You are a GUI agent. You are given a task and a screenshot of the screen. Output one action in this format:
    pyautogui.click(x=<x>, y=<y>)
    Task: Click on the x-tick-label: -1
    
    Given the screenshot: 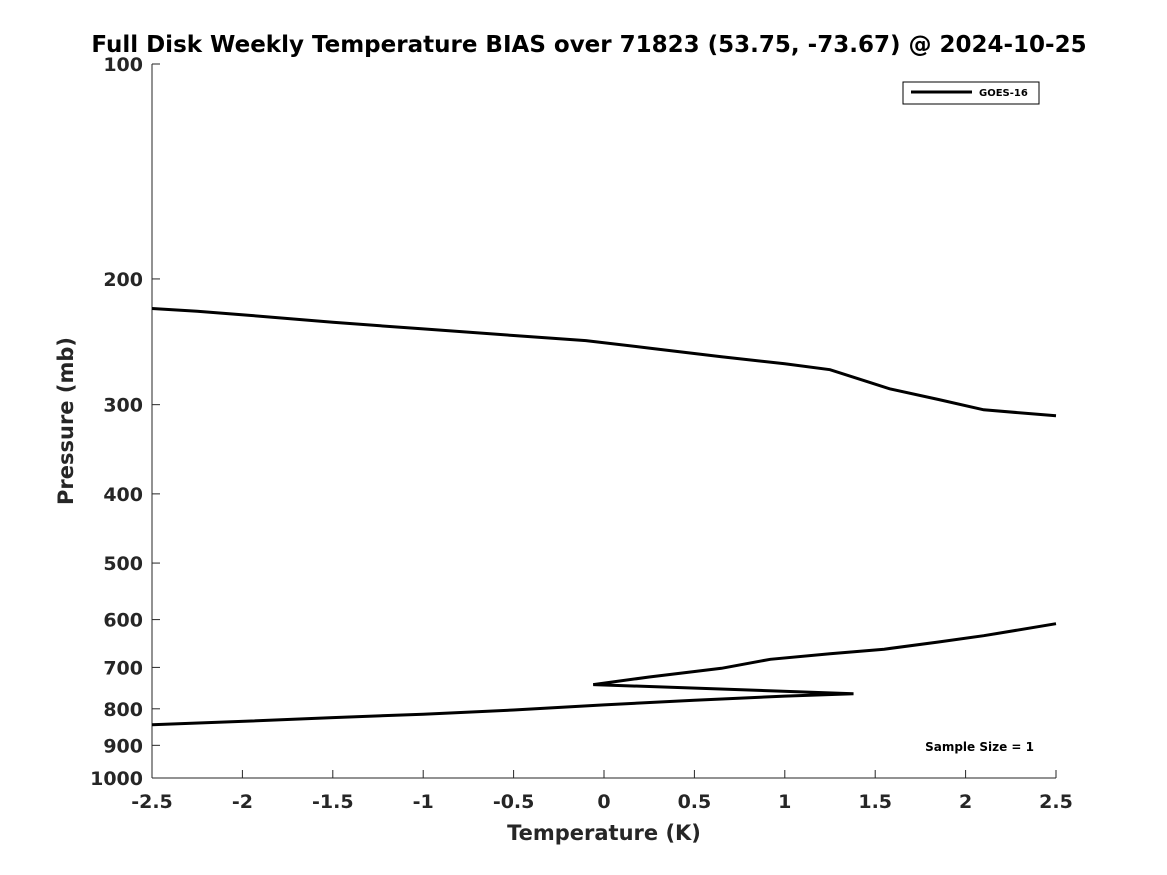 What is the action you would take?
    pyautogui.click(x=423, y=802)
    